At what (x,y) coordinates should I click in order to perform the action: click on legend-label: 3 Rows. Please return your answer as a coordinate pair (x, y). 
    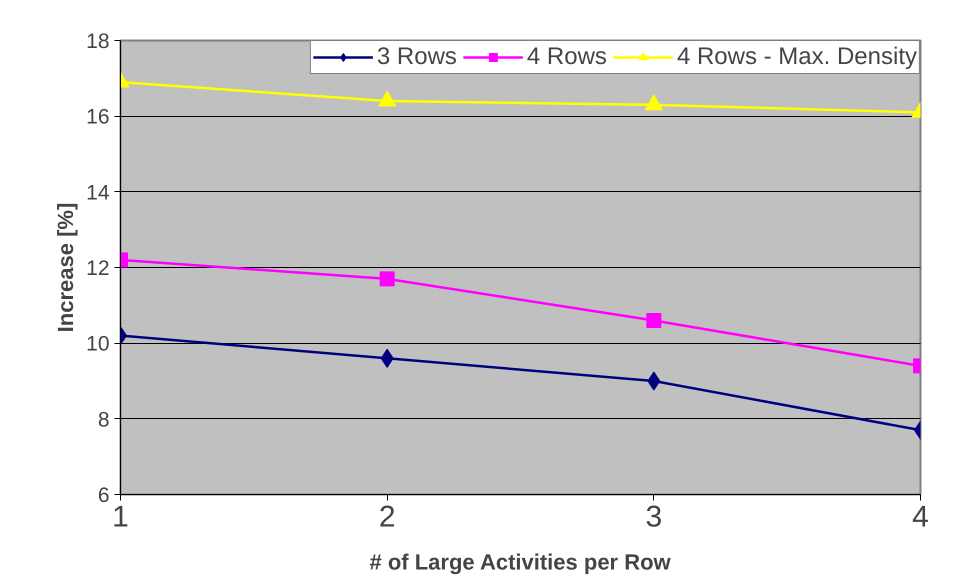
    Looking at the image, I should click on (416, 57).